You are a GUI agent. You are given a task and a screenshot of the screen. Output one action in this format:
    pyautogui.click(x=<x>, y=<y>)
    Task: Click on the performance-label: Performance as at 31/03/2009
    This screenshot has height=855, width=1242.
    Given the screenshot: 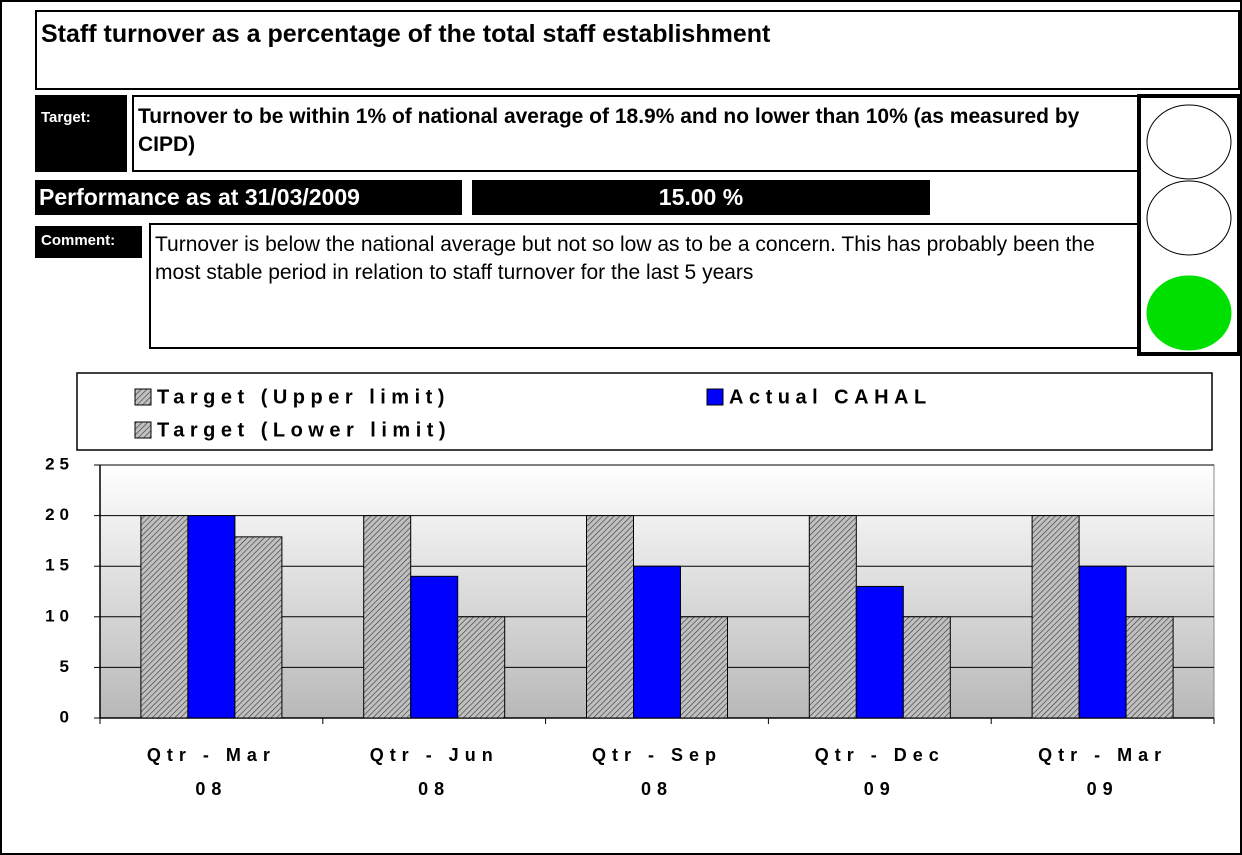 What is the action you would take?
    pyautogui.click(x=248, y=197)
    